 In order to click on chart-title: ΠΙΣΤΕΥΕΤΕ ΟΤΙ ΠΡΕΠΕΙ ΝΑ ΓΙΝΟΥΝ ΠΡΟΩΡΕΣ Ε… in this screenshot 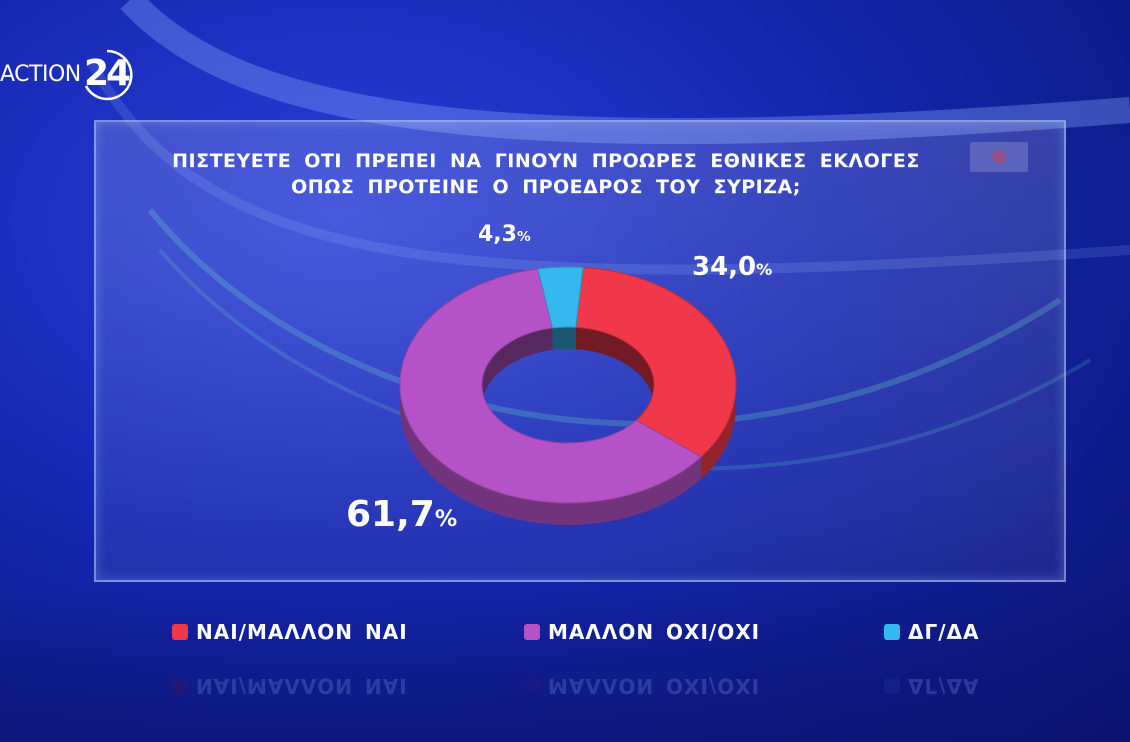, I will do `click(546, 174)`.